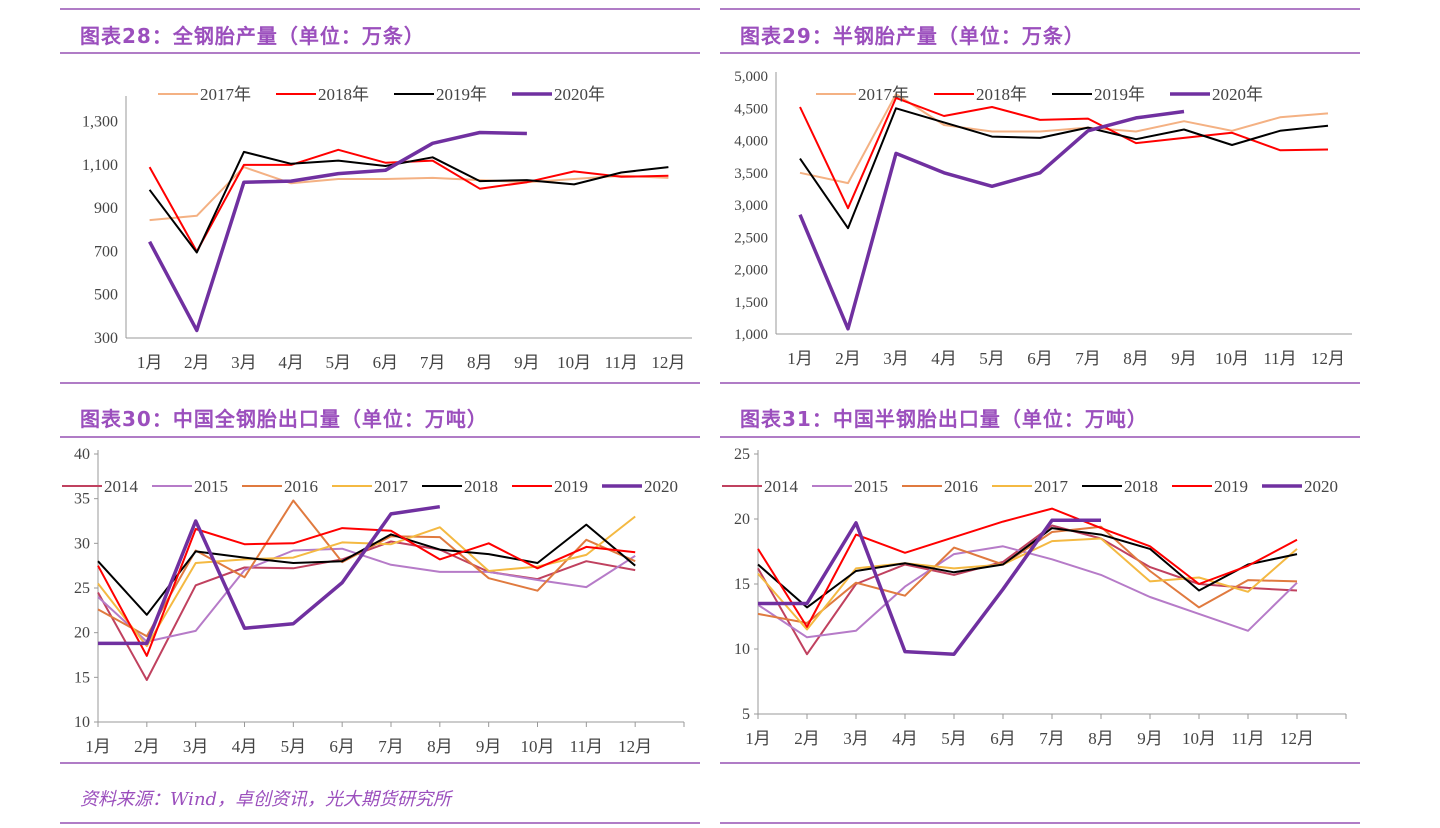 The width and height of the screenshot is (1440, 828). What do you see at coordinates (944, 419) in the screenshot?
I see `chart-title-31: 图表31：中国半钢胎出口量（单位：万吨）` at bounding box center [944, 419].